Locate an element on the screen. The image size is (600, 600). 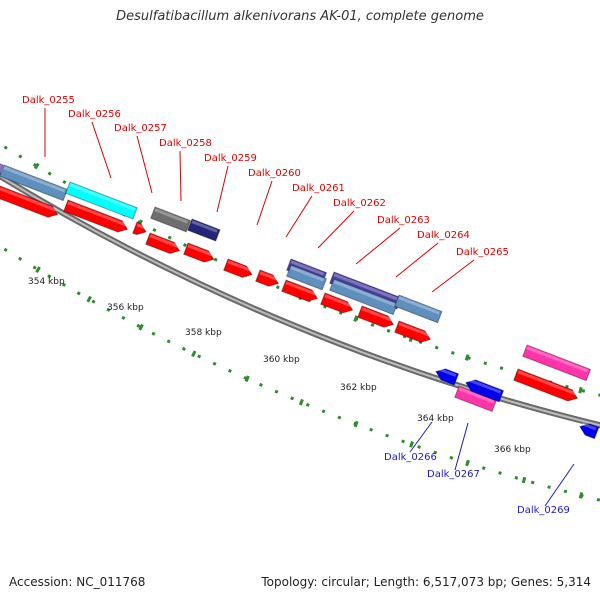
cds-reverse-1-sheen is located at coordinates (447, 372).